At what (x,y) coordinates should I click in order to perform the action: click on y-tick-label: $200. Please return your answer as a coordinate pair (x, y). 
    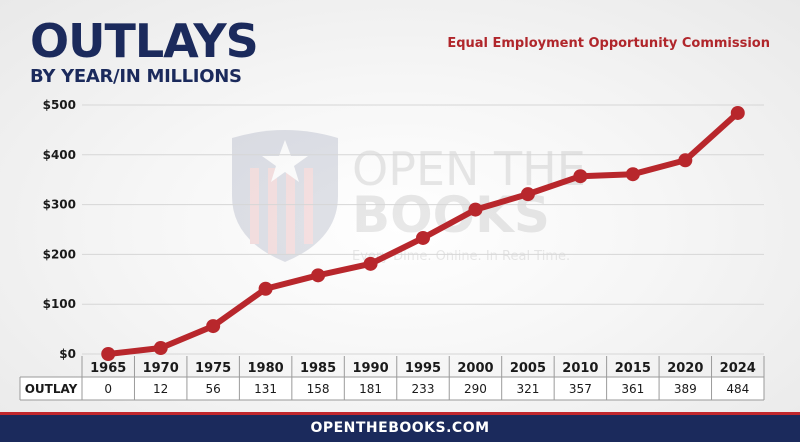
    Looking at the image, I should click on (59, 254).